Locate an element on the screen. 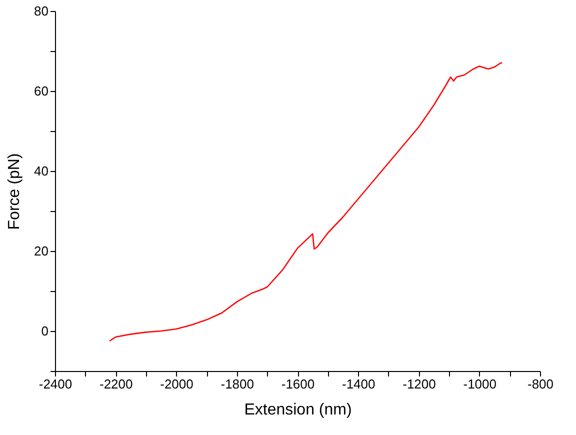 Image resolution: width=576 pixels, height=435 pixels. x-tick-label: -2400 is located at coordinates (55, 384).